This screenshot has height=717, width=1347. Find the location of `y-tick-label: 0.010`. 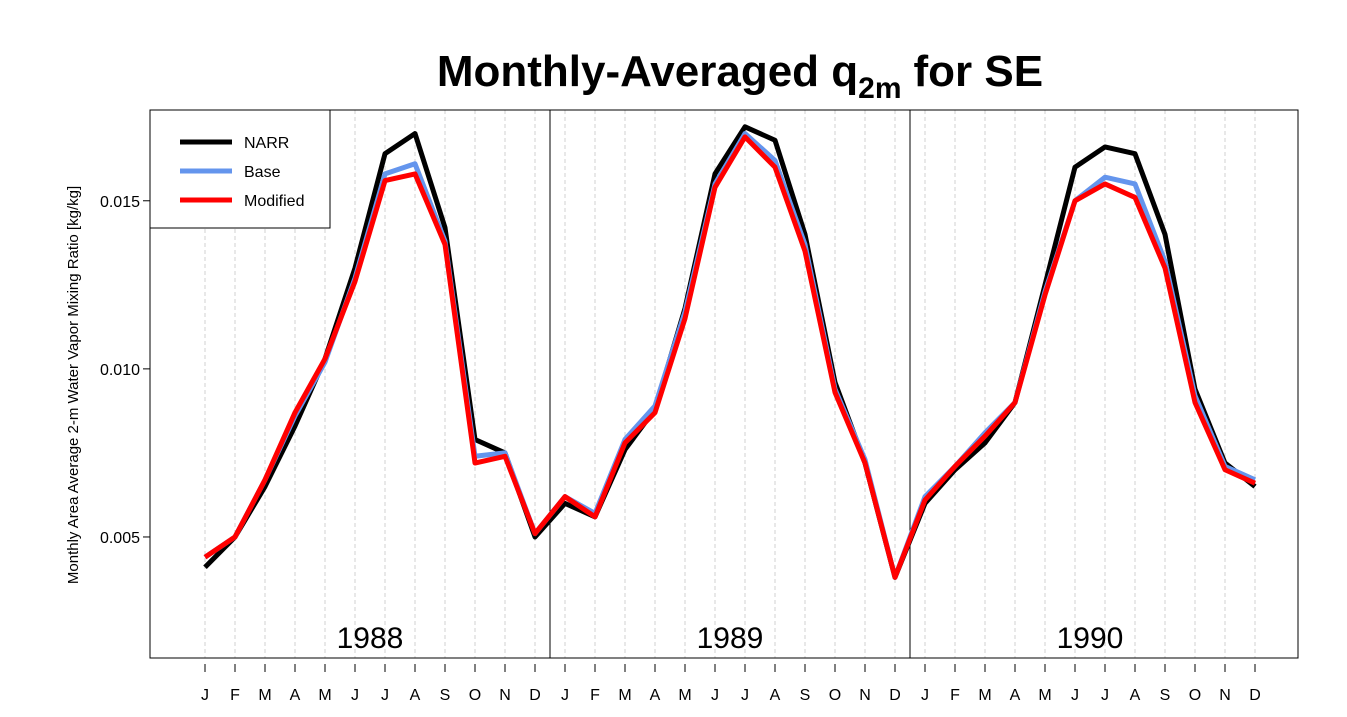

y-tick-label: 0.010 is located at coordinates (120, 370).